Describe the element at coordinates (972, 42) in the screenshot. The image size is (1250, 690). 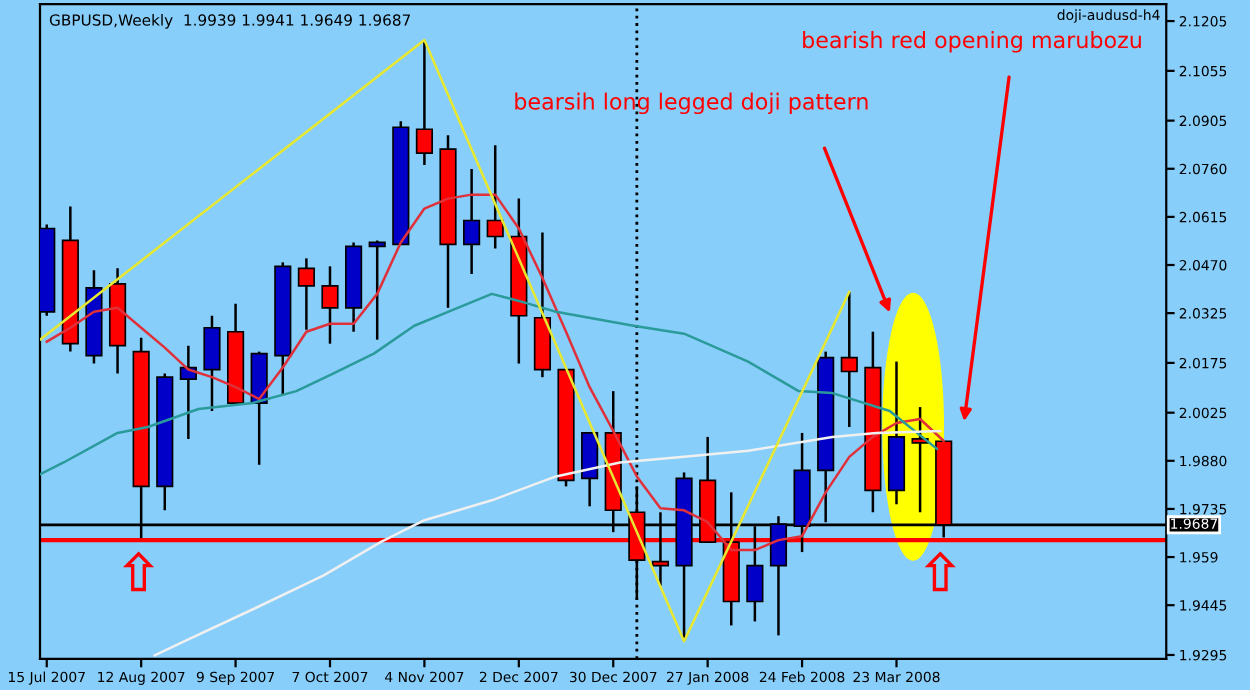
I see `annotation: bearish red opening marubozu` at that location.